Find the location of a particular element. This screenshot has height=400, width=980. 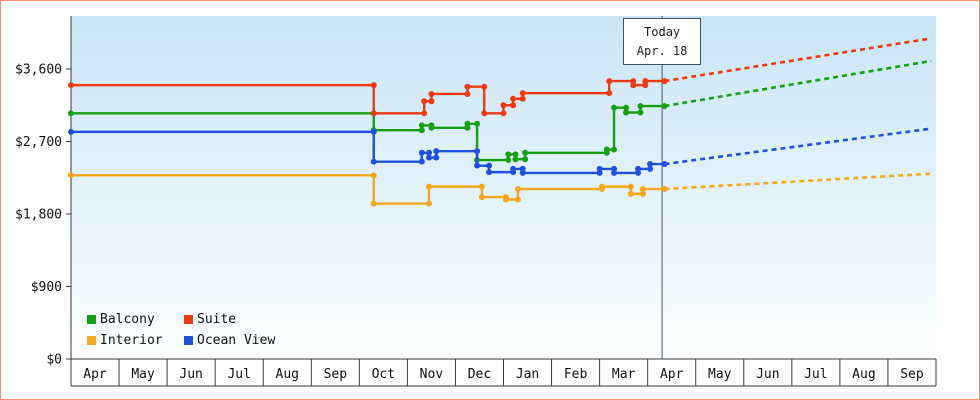

chart-legend: Balcony Suite Interior Ocean View is located at coordinates (181, 330).